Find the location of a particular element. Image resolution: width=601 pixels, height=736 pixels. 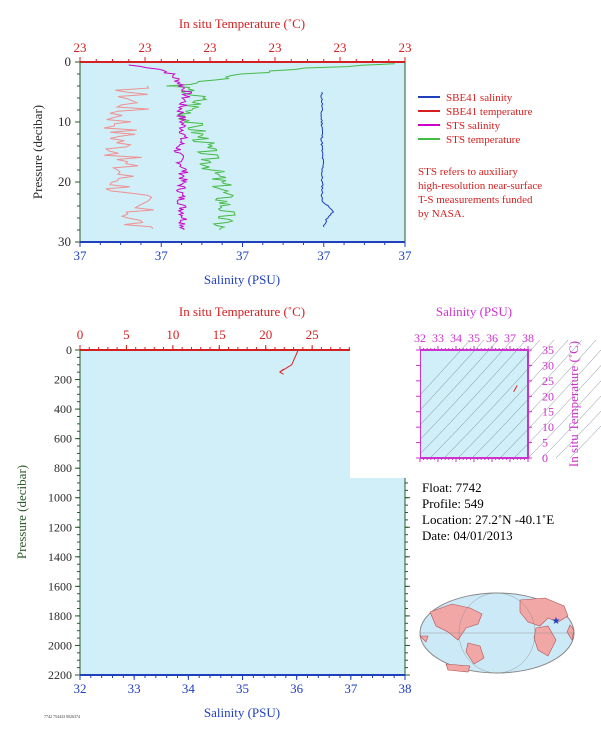

main-pressure-tick-label: 2200 is located at coordinates (60, 675).